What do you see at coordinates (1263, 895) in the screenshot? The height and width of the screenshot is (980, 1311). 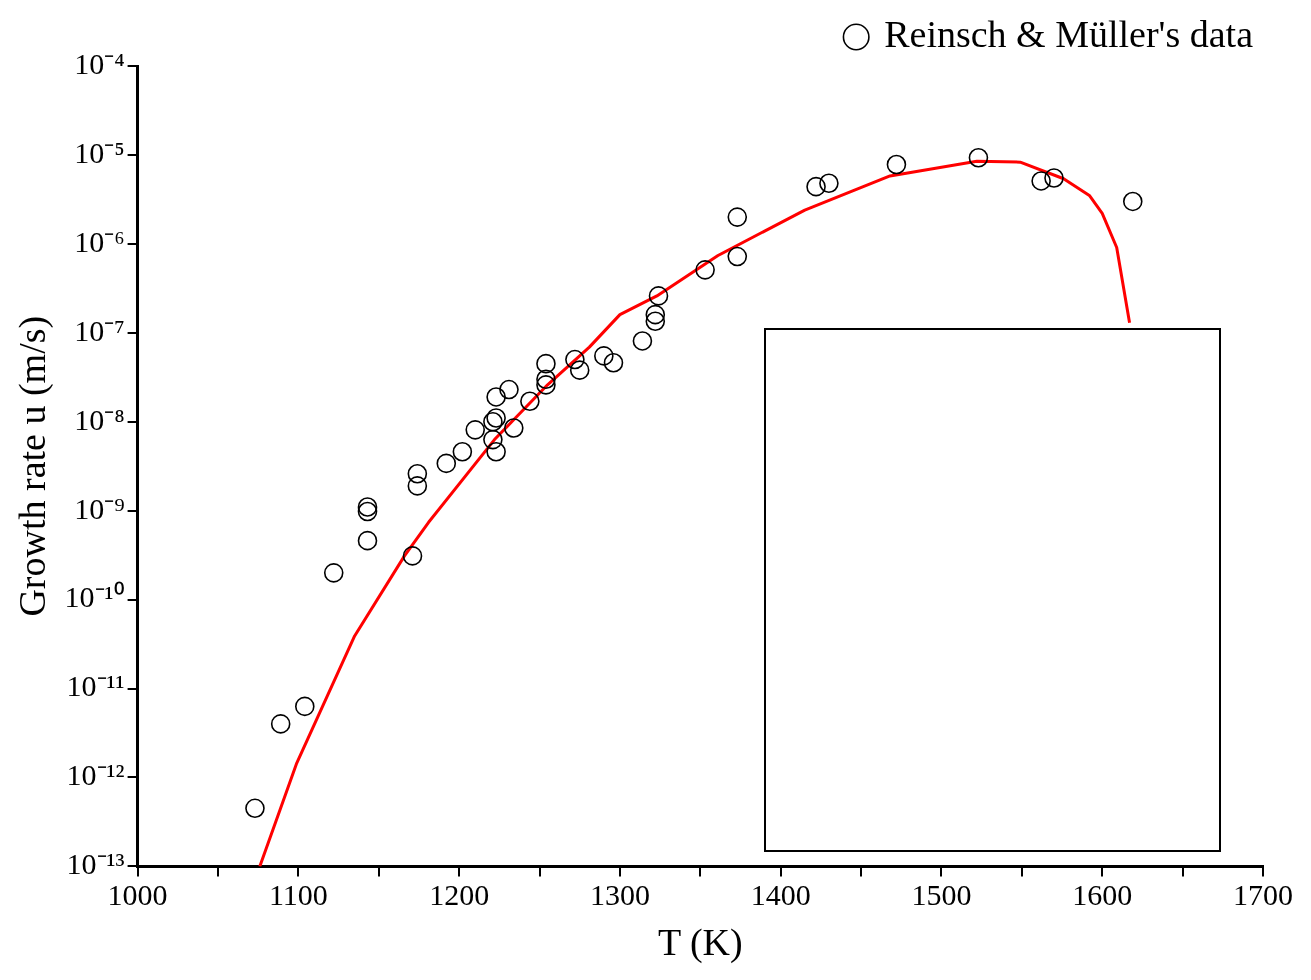 I see `x-tick-label: 1700` at bounding box center [1263, 895].